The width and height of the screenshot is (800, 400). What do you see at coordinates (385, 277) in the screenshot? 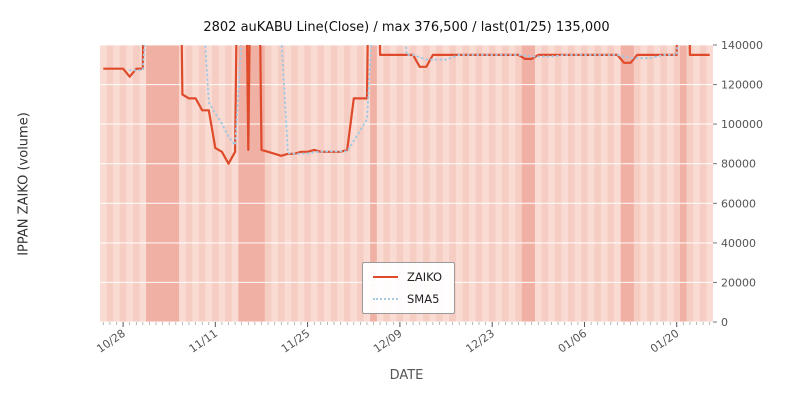
I see `zaiko-line-sample-icon` at bounding box center [385, 277].